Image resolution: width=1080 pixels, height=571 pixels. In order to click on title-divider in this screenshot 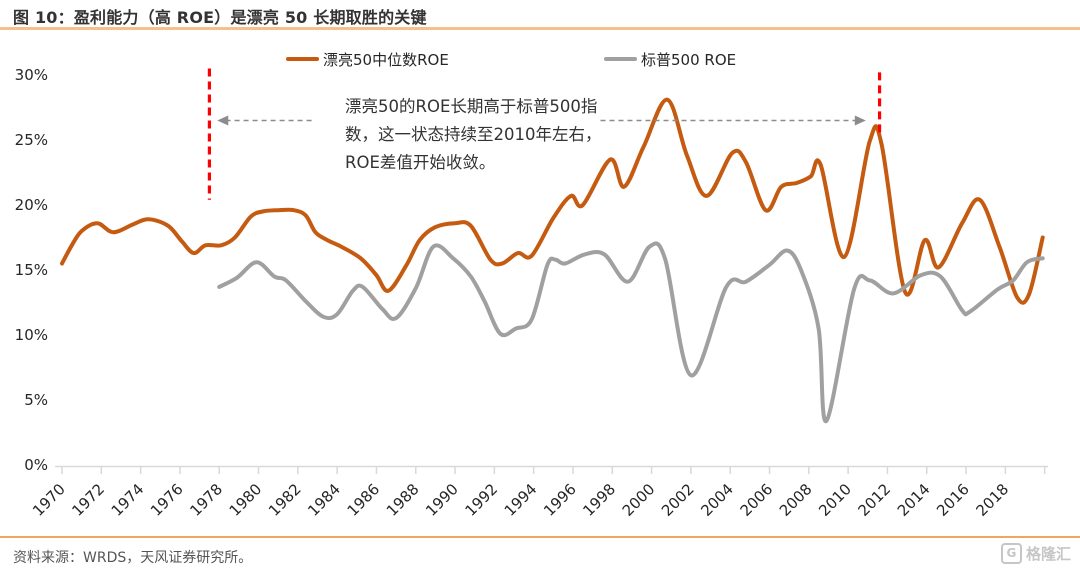, I will do `click(540, 28)`.